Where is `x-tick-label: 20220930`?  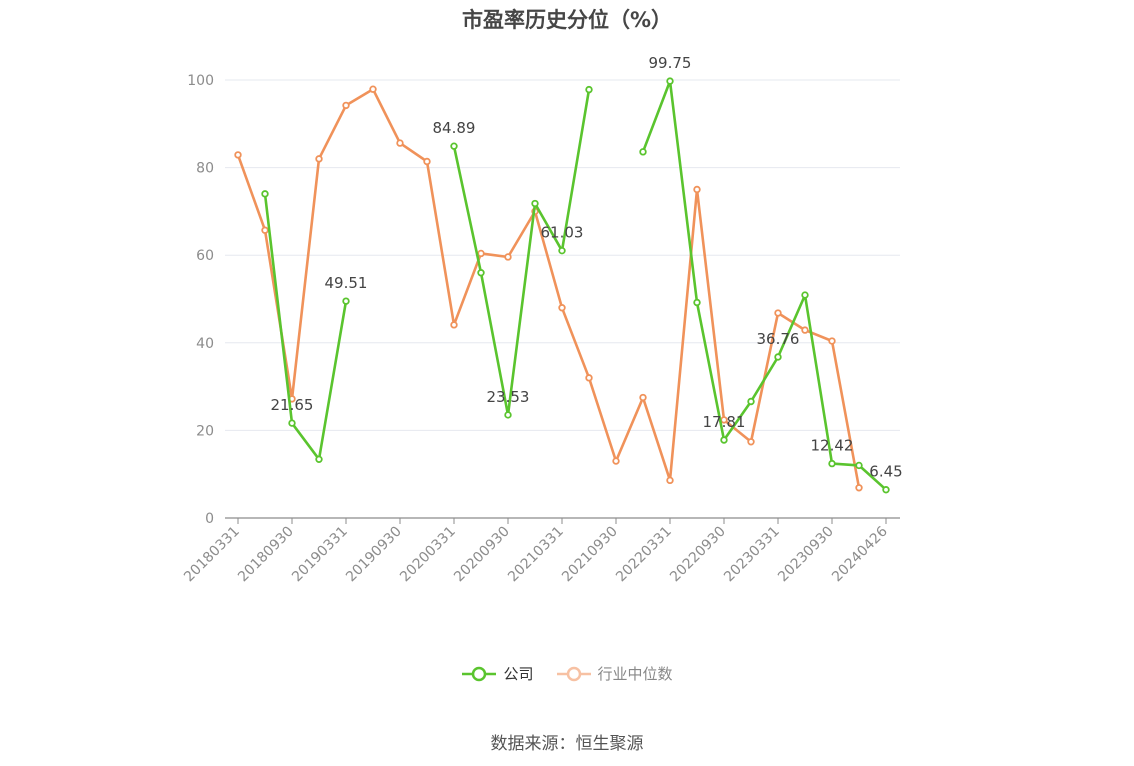 x-tick-label: 20220930 is located at coordinates (698, 555).